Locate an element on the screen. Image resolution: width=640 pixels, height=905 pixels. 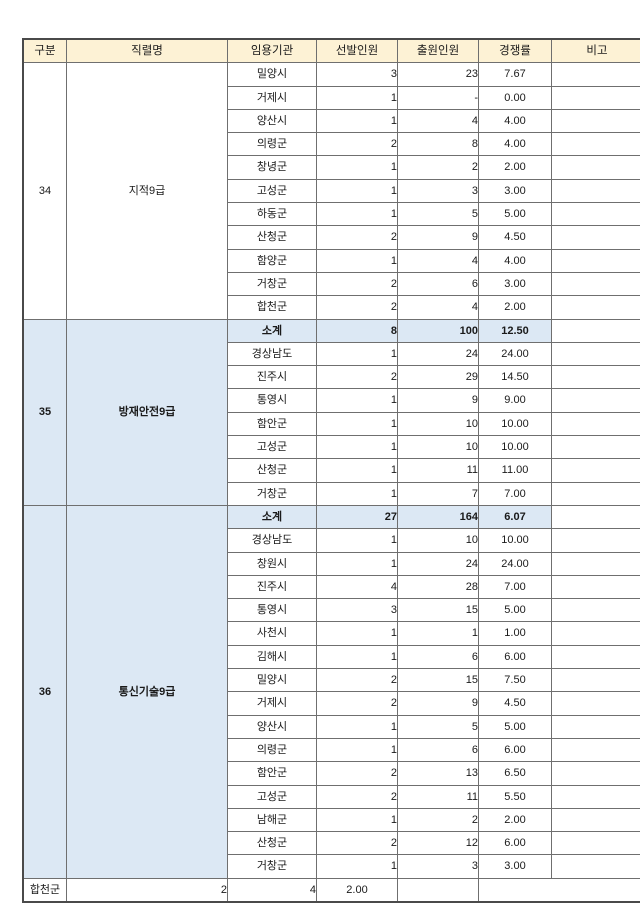
cell-gubun: 35 is located at coordinates (44, 412).